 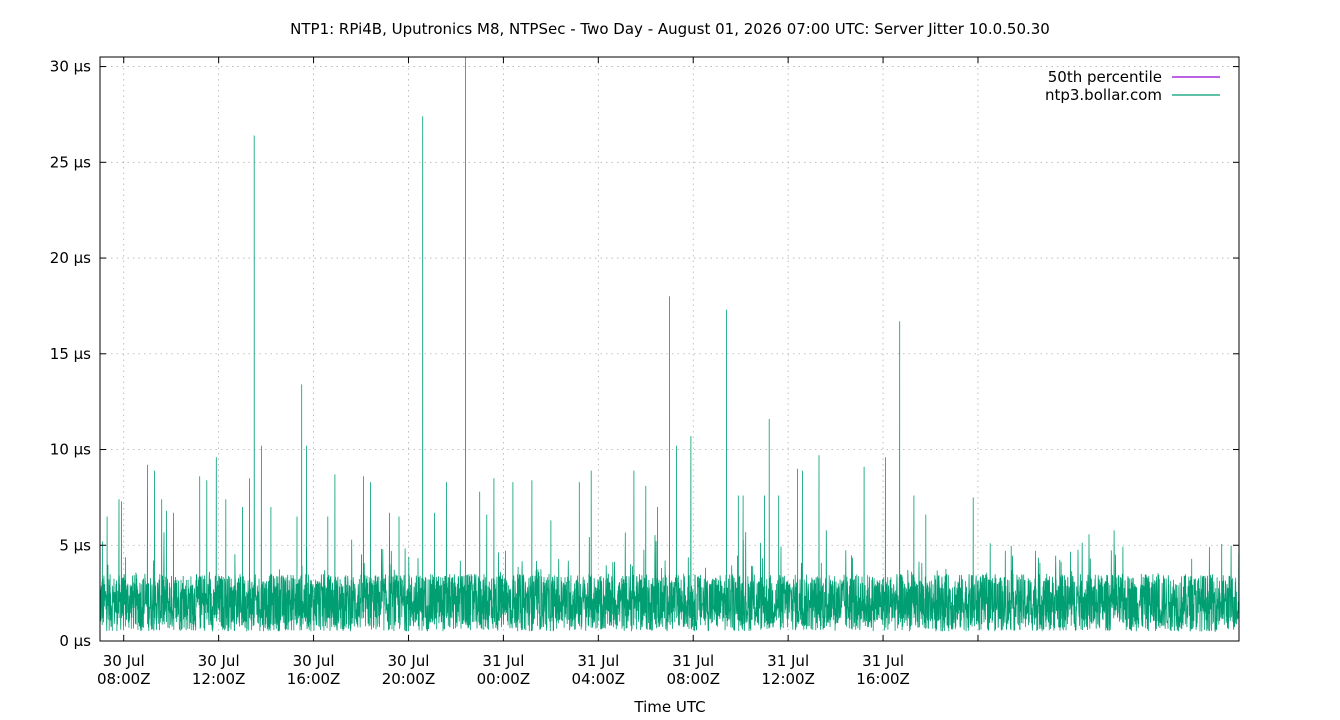 I want to click on y-tick-label: 20 µs, so click(x=70, y=258).